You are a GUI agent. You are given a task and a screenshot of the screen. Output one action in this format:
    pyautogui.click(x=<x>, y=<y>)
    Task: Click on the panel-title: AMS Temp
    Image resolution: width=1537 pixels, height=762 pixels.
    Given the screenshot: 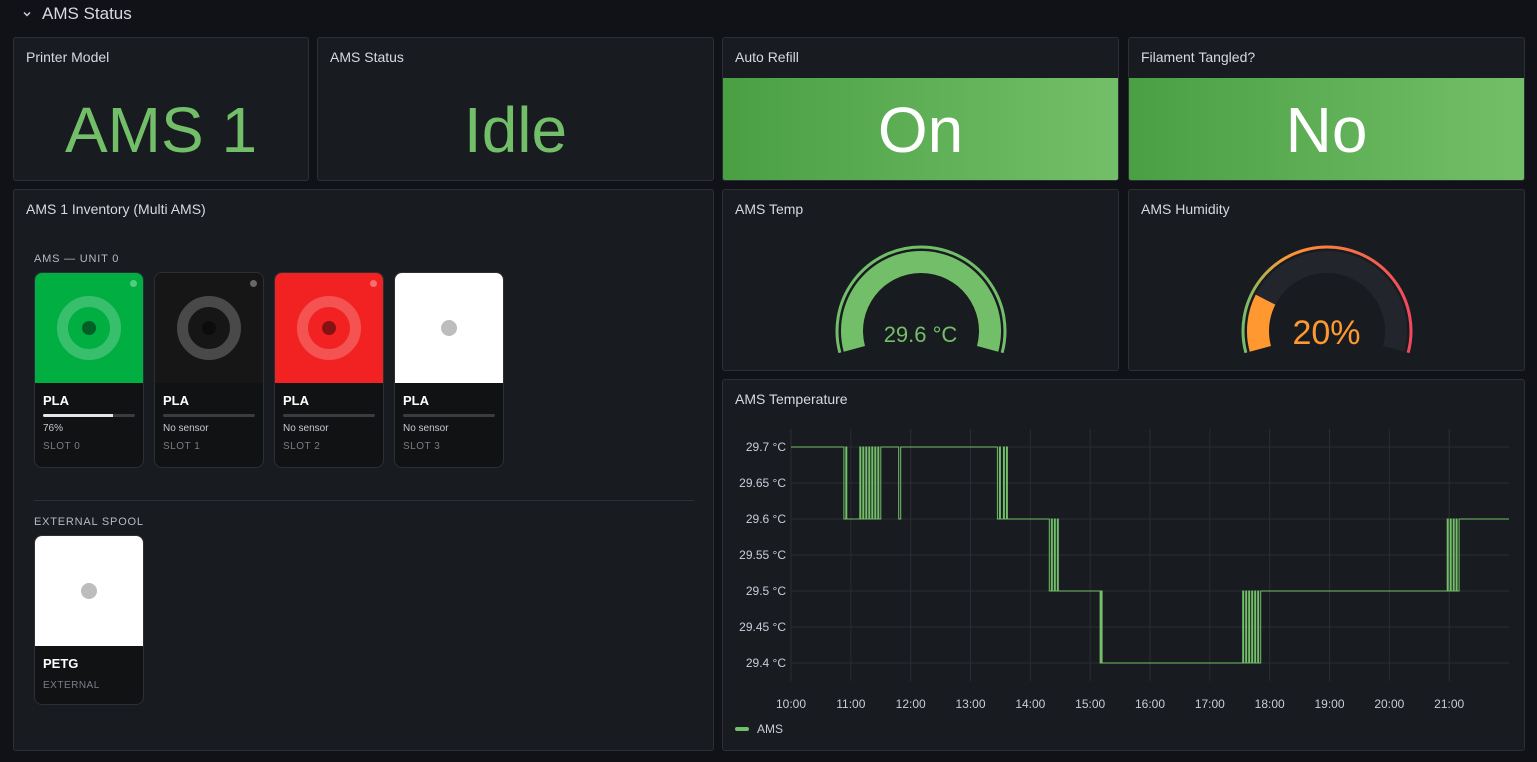 What is the action you would take?
    pyautogui.click(x=769, y=209)
    